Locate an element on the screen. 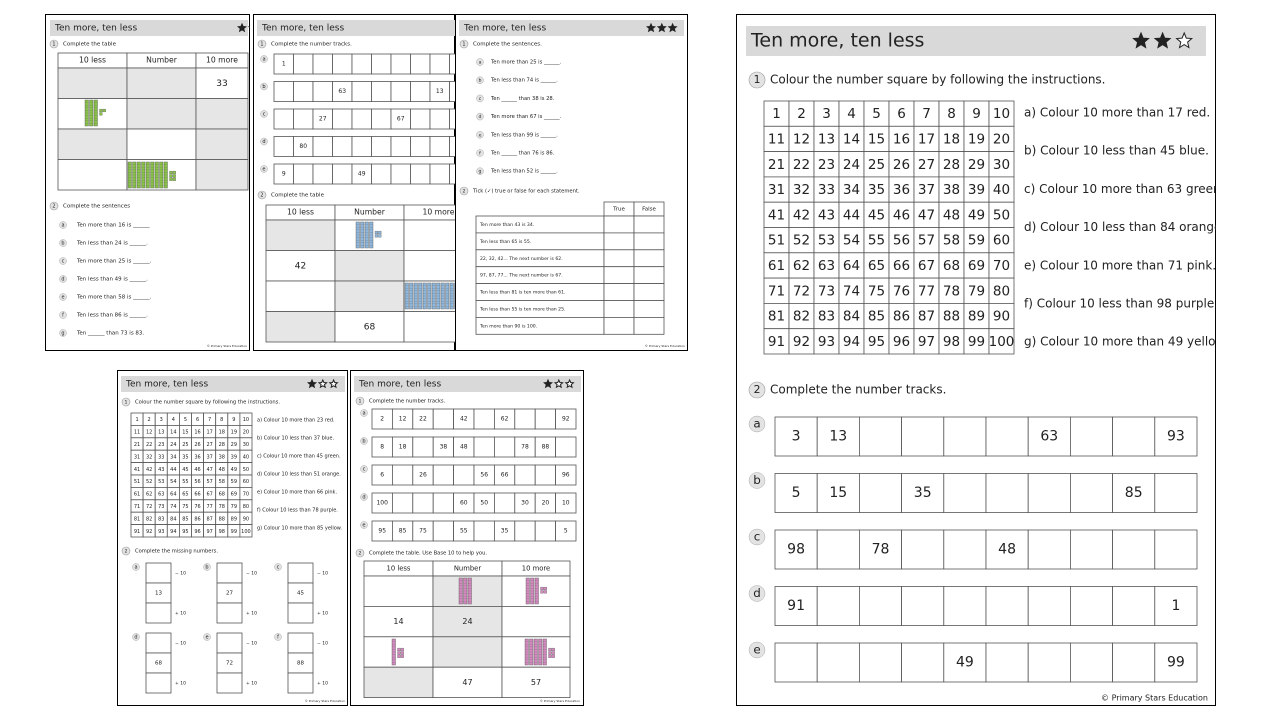 This screenshot has width=1280, height=720. question-number: 2 is located at coordinates (464, 192).